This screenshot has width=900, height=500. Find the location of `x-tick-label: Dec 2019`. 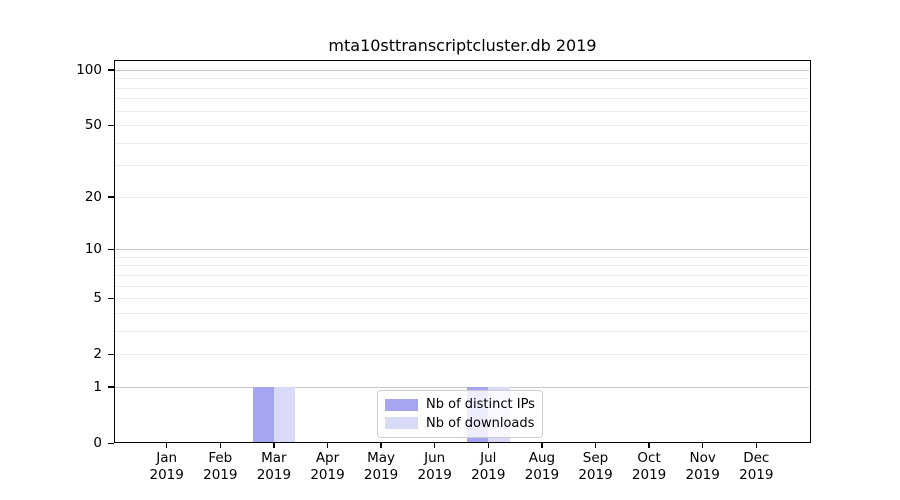

x-tick-label: Dec 2019 is located at coordinates (756, 466).